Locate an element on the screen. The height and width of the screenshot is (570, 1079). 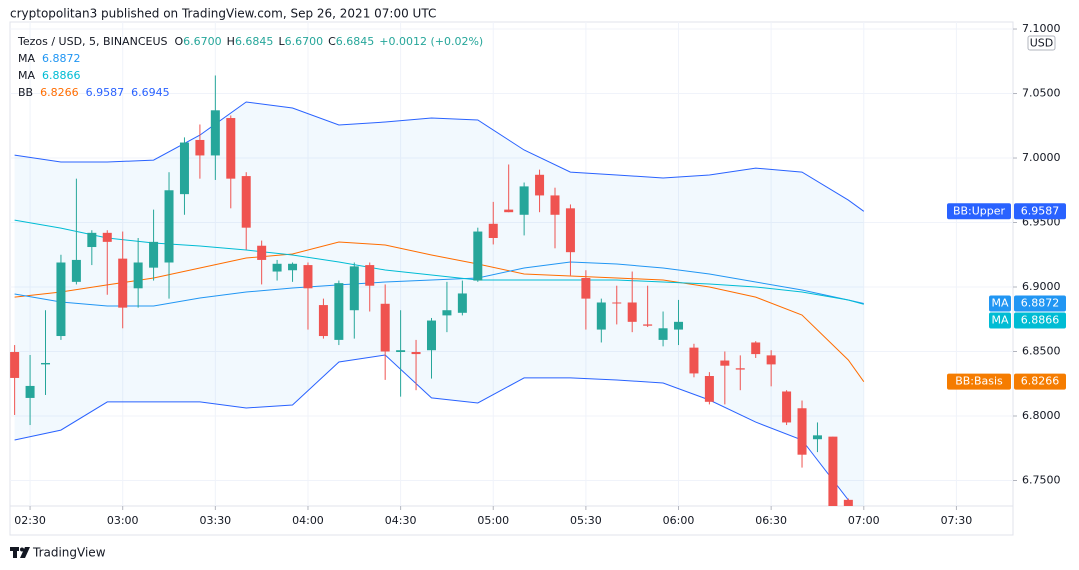
indicator-value: 6.9587 is located at coordinates (105, 92).